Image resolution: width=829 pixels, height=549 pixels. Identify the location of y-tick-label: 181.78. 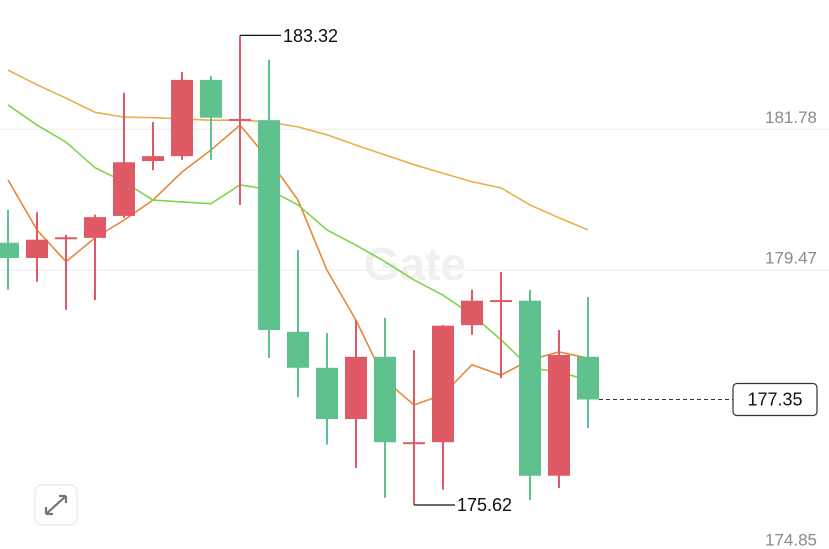
(791, 117).